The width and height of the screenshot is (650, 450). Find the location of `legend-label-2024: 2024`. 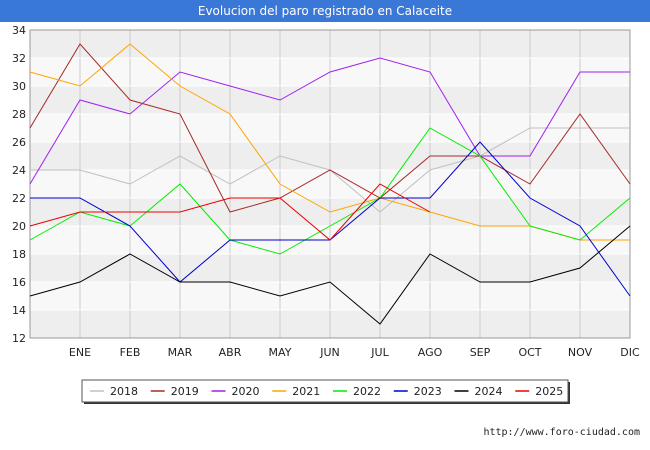

legend-label-2024: 2024 is located at coordinates (489, 391).